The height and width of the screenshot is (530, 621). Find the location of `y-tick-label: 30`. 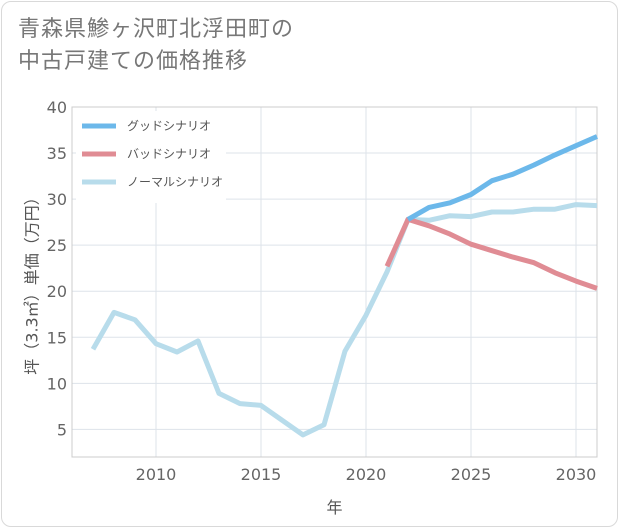

y-tick-label: 30 is located at coordinates (57, 199).